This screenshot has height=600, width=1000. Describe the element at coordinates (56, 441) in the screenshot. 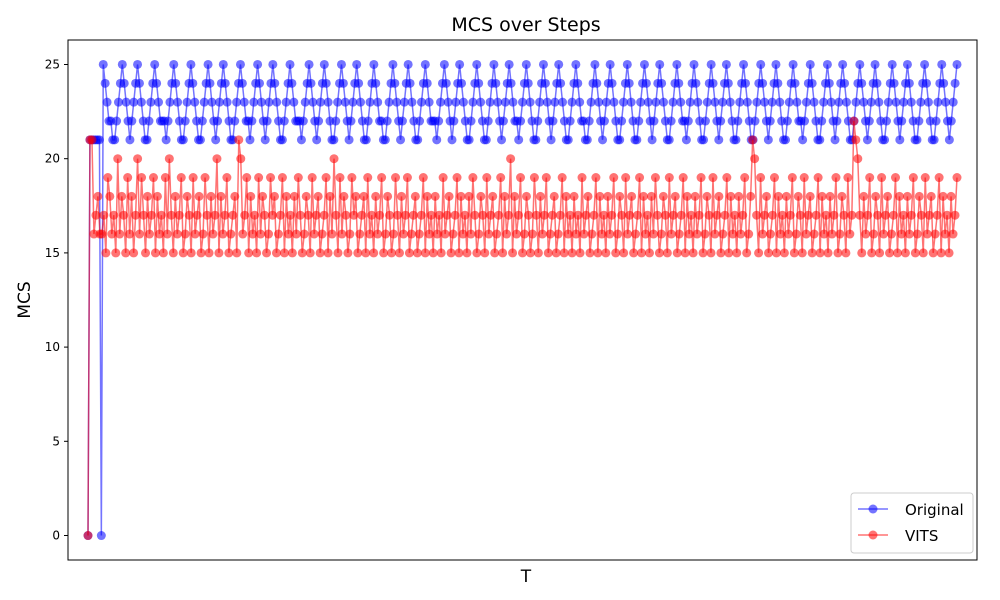

I see `y-tick-label: 5` at that location.